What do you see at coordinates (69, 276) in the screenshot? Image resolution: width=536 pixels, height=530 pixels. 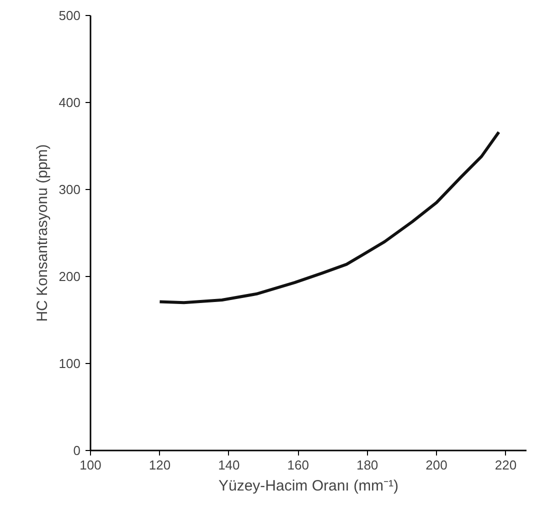 I see `y-tick-label: 200` at bounding box center [69, 276].